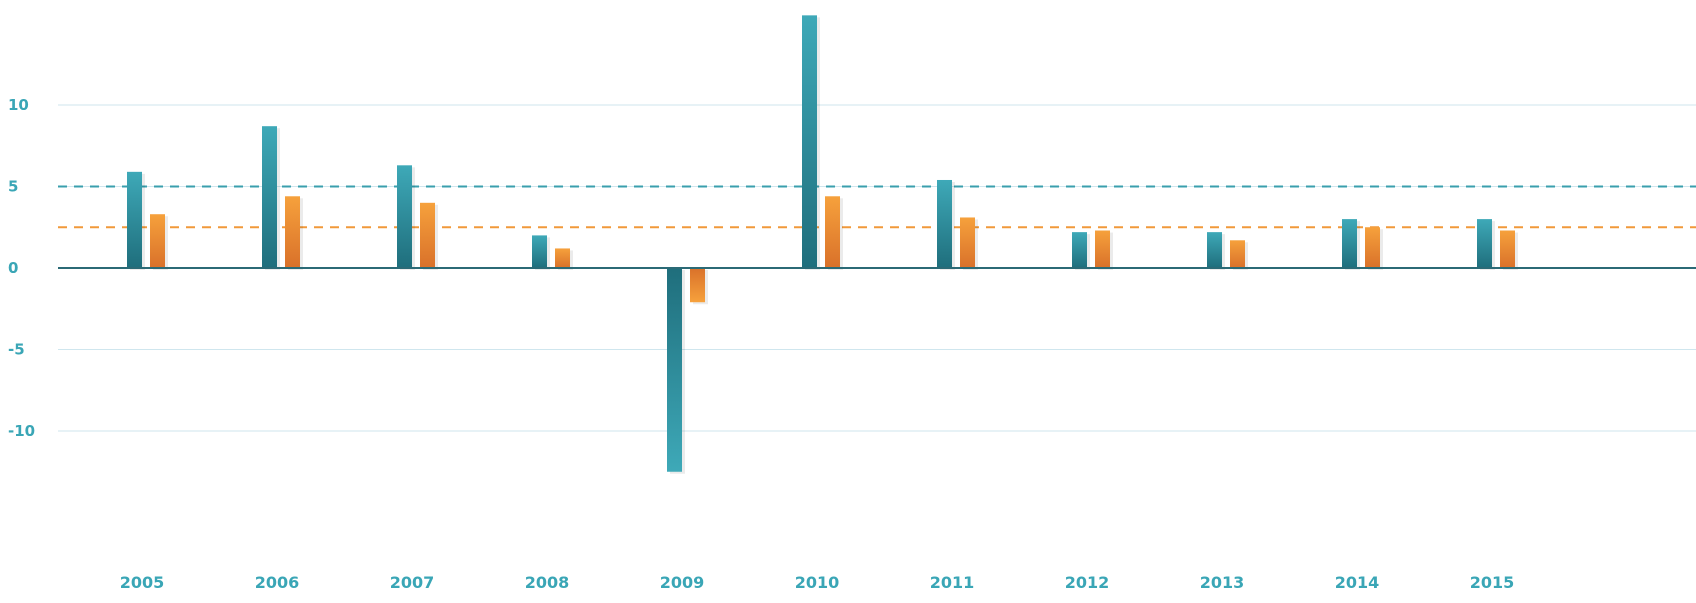  Describe the element at coordinates (292, 232) in the screenshot. I see `orange-bar-2006` at that location.